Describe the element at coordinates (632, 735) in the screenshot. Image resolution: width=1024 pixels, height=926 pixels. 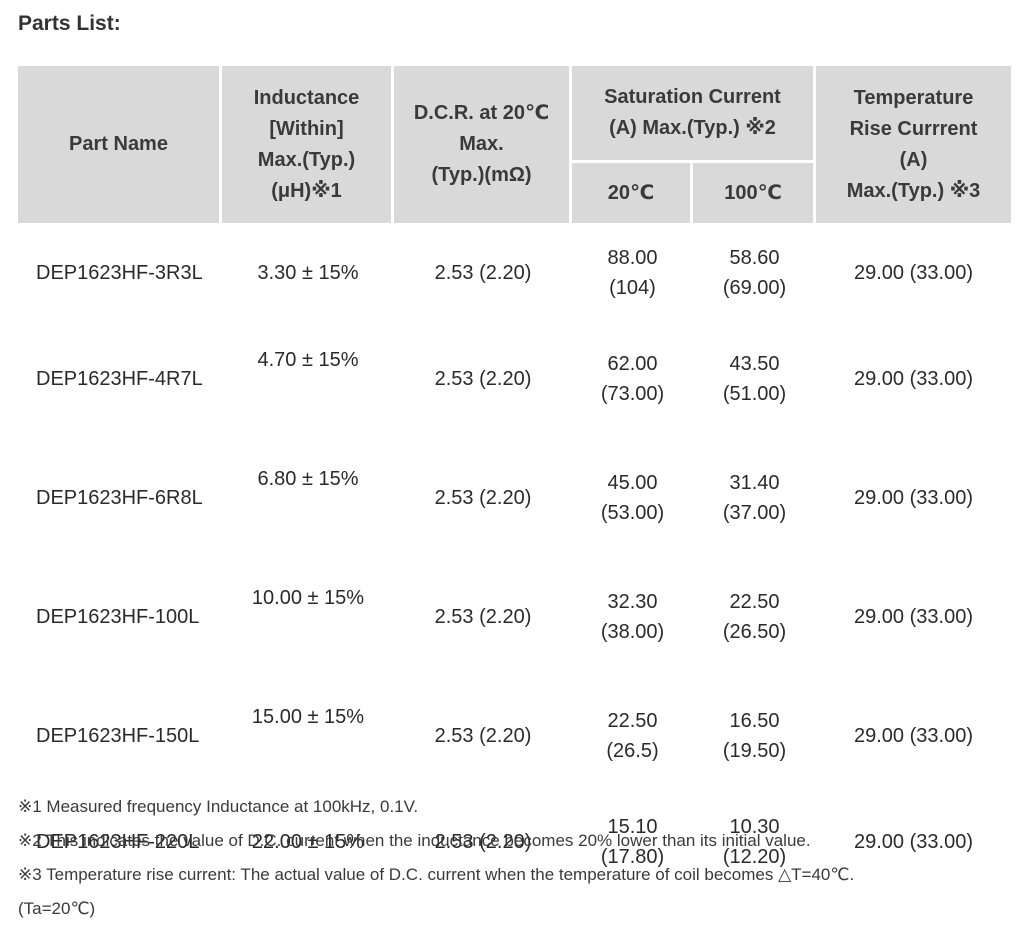
I see `cell-sat-20c: 22.50 (26.5)` at that location.